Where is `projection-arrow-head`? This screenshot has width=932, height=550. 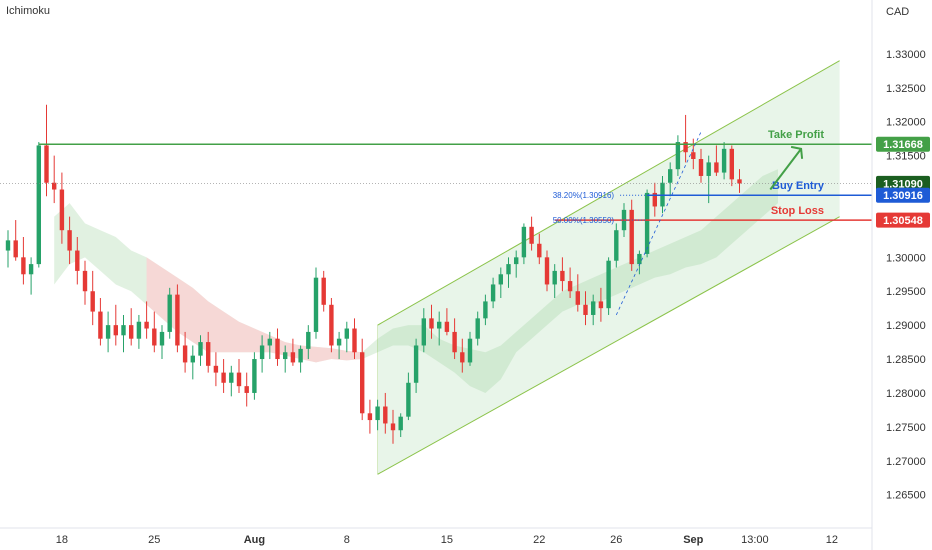
projection-arrow-head is located at coordinates (797, 152).